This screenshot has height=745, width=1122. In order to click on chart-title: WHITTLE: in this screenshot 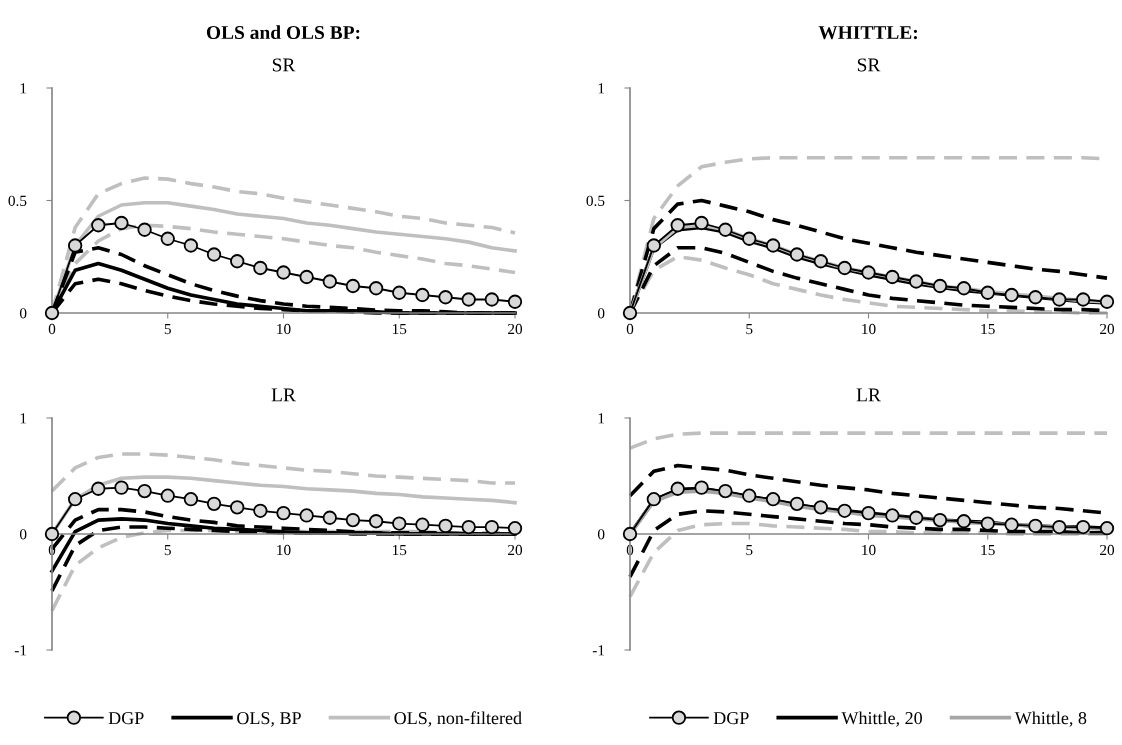, I will do `click(867, 33)`.